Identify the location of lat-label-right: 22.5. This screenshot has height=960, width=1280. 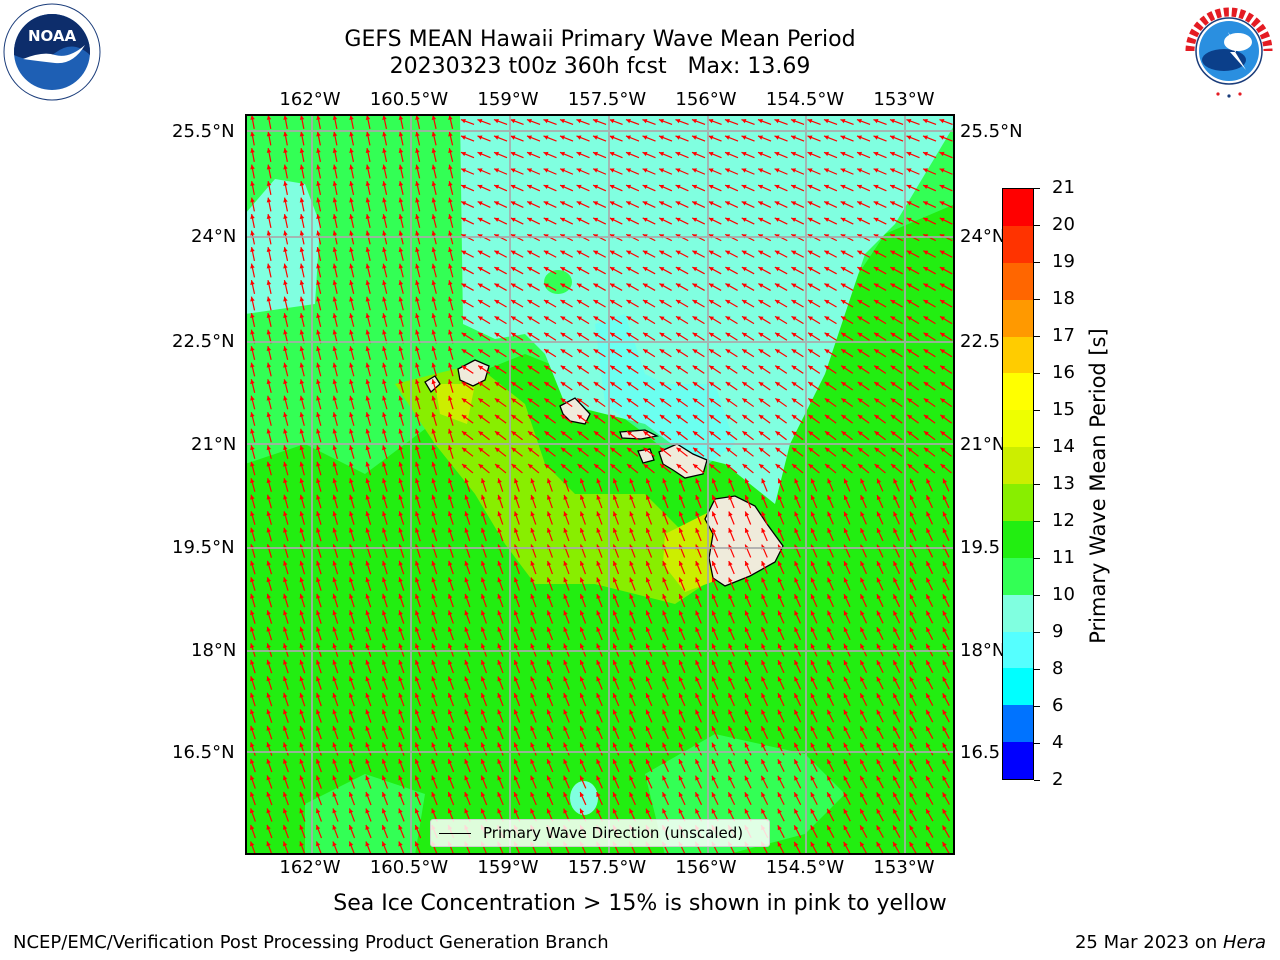
(980, 341).